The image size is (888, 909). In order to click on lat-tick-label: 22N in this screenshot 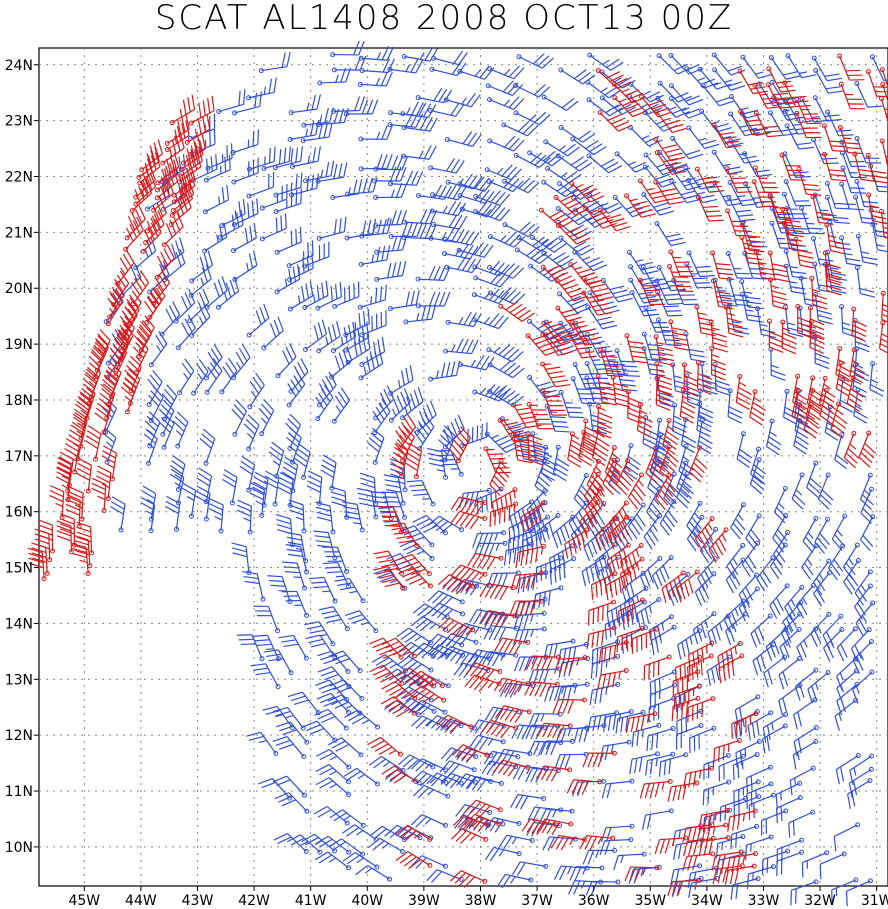, I will do `click(19, 177)`.